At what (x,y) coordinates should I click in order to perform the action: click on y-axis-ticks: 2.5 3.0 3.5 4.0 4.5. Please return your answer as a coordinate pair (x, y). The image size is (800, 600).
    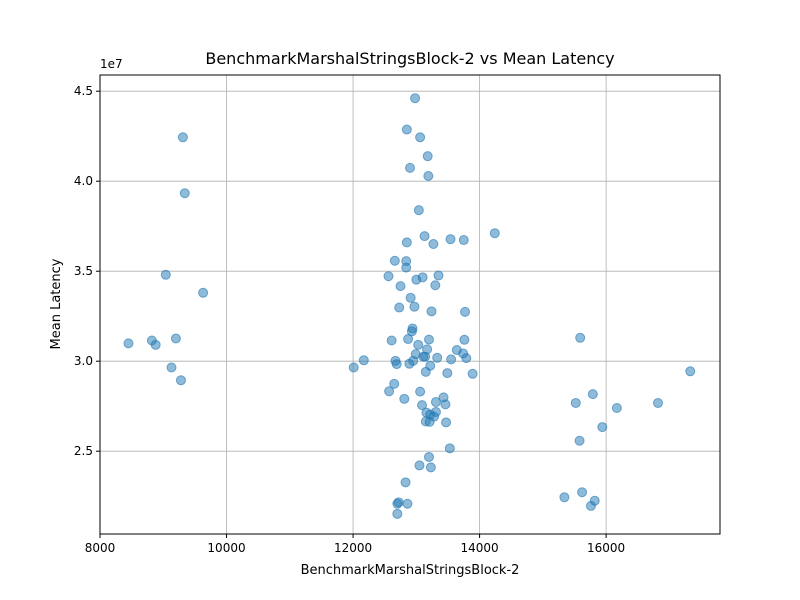
    Looking at the image, I should click on (87, 271).